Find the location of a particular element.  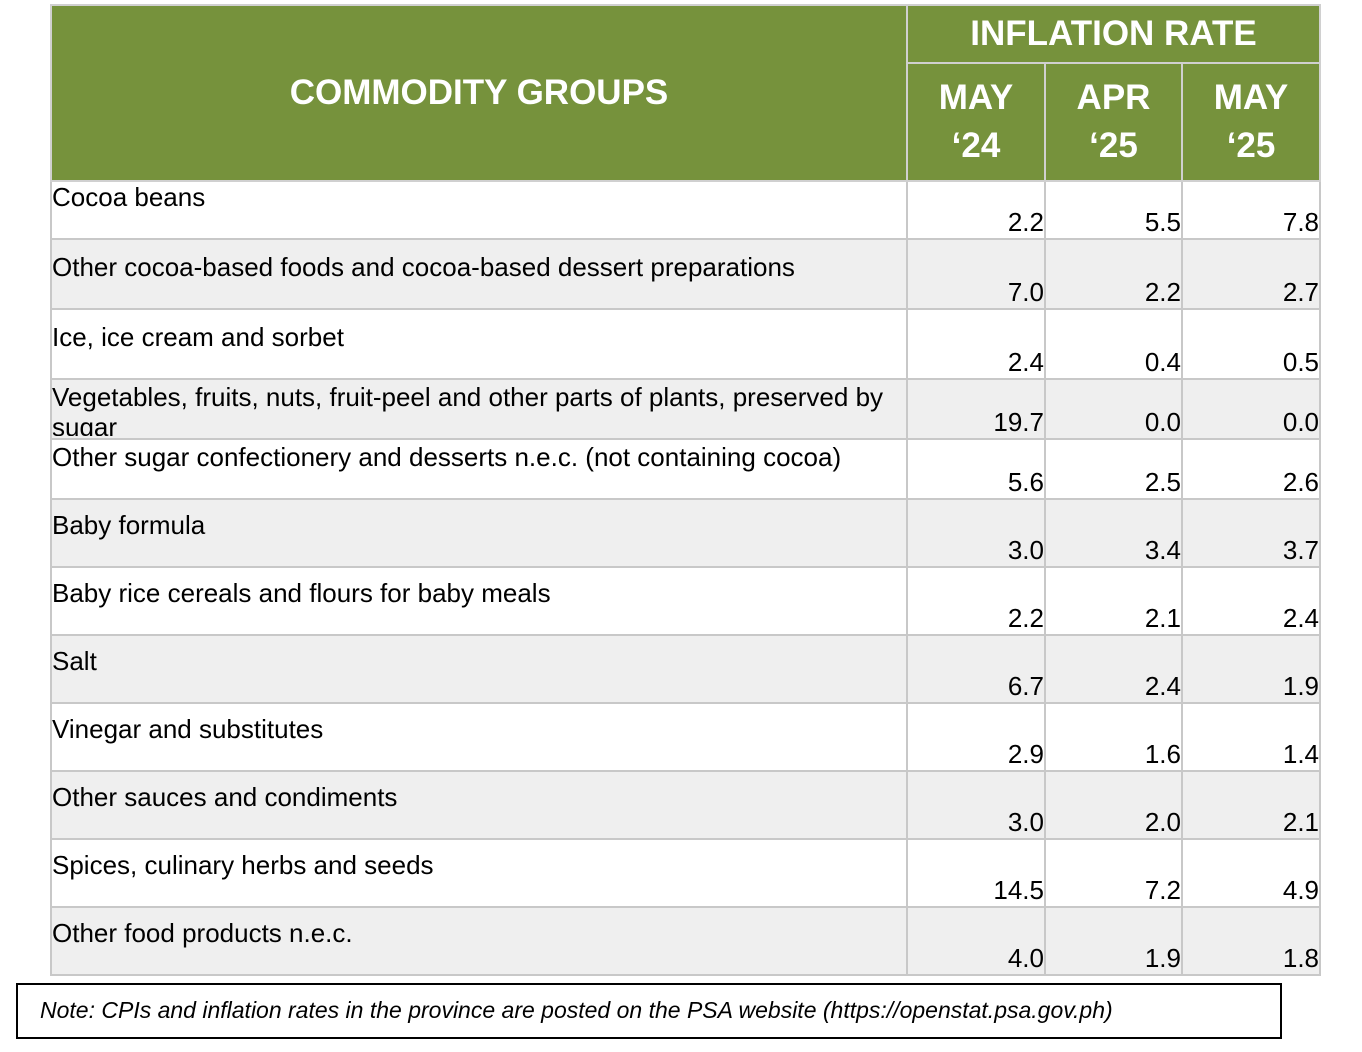

rate-may-24: 19.7 is located at coordinates (976, 409).